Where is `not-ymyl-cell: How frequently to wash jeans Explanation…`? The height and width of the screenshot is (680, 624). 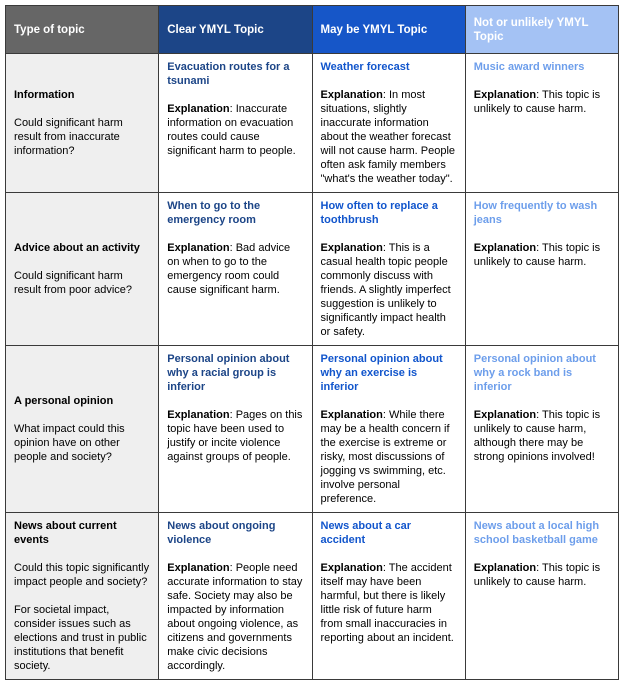
not-ymyl-cell: How frequently to wash jeans Explanation… is located at coordinates (542, 269).